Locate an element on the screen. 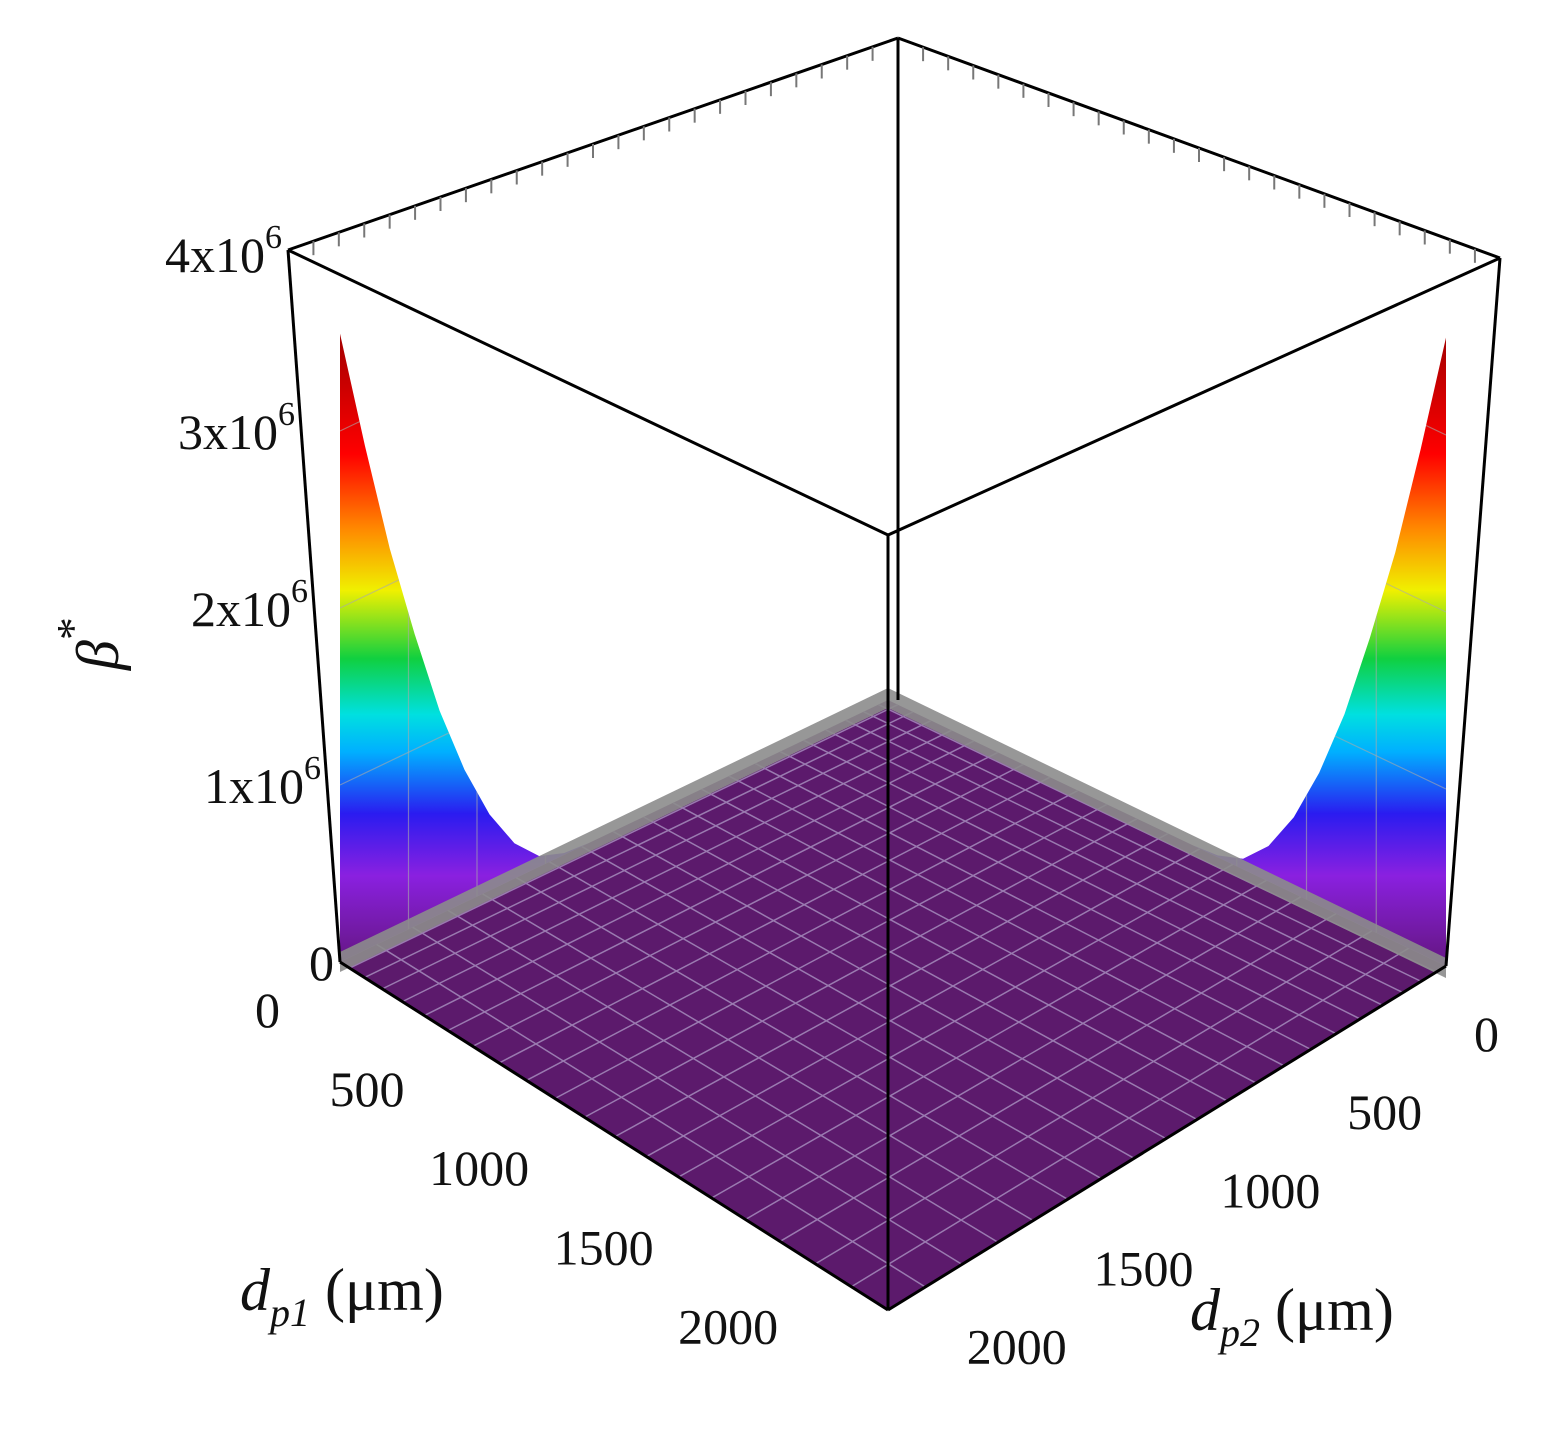  z-tick-label: 0 is located at coordinates (321, 963).